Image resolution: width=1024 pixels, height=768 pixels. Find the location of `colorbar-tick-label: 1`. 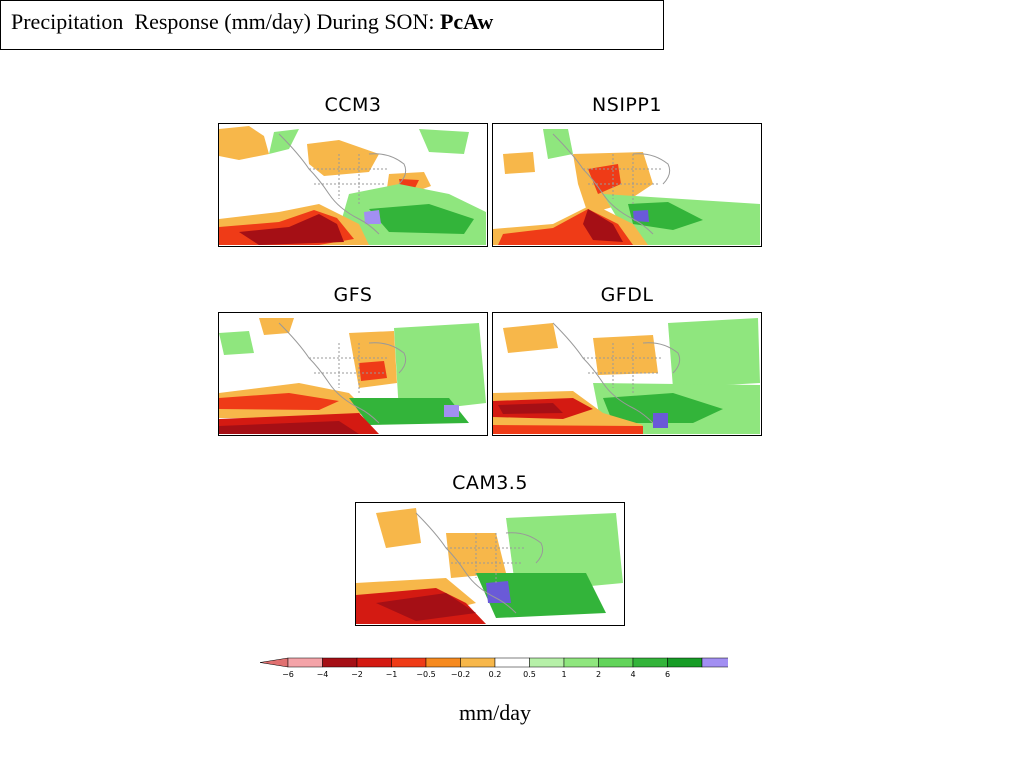

colorbar-tick-label: 1 is located at coordinates (563, 674).